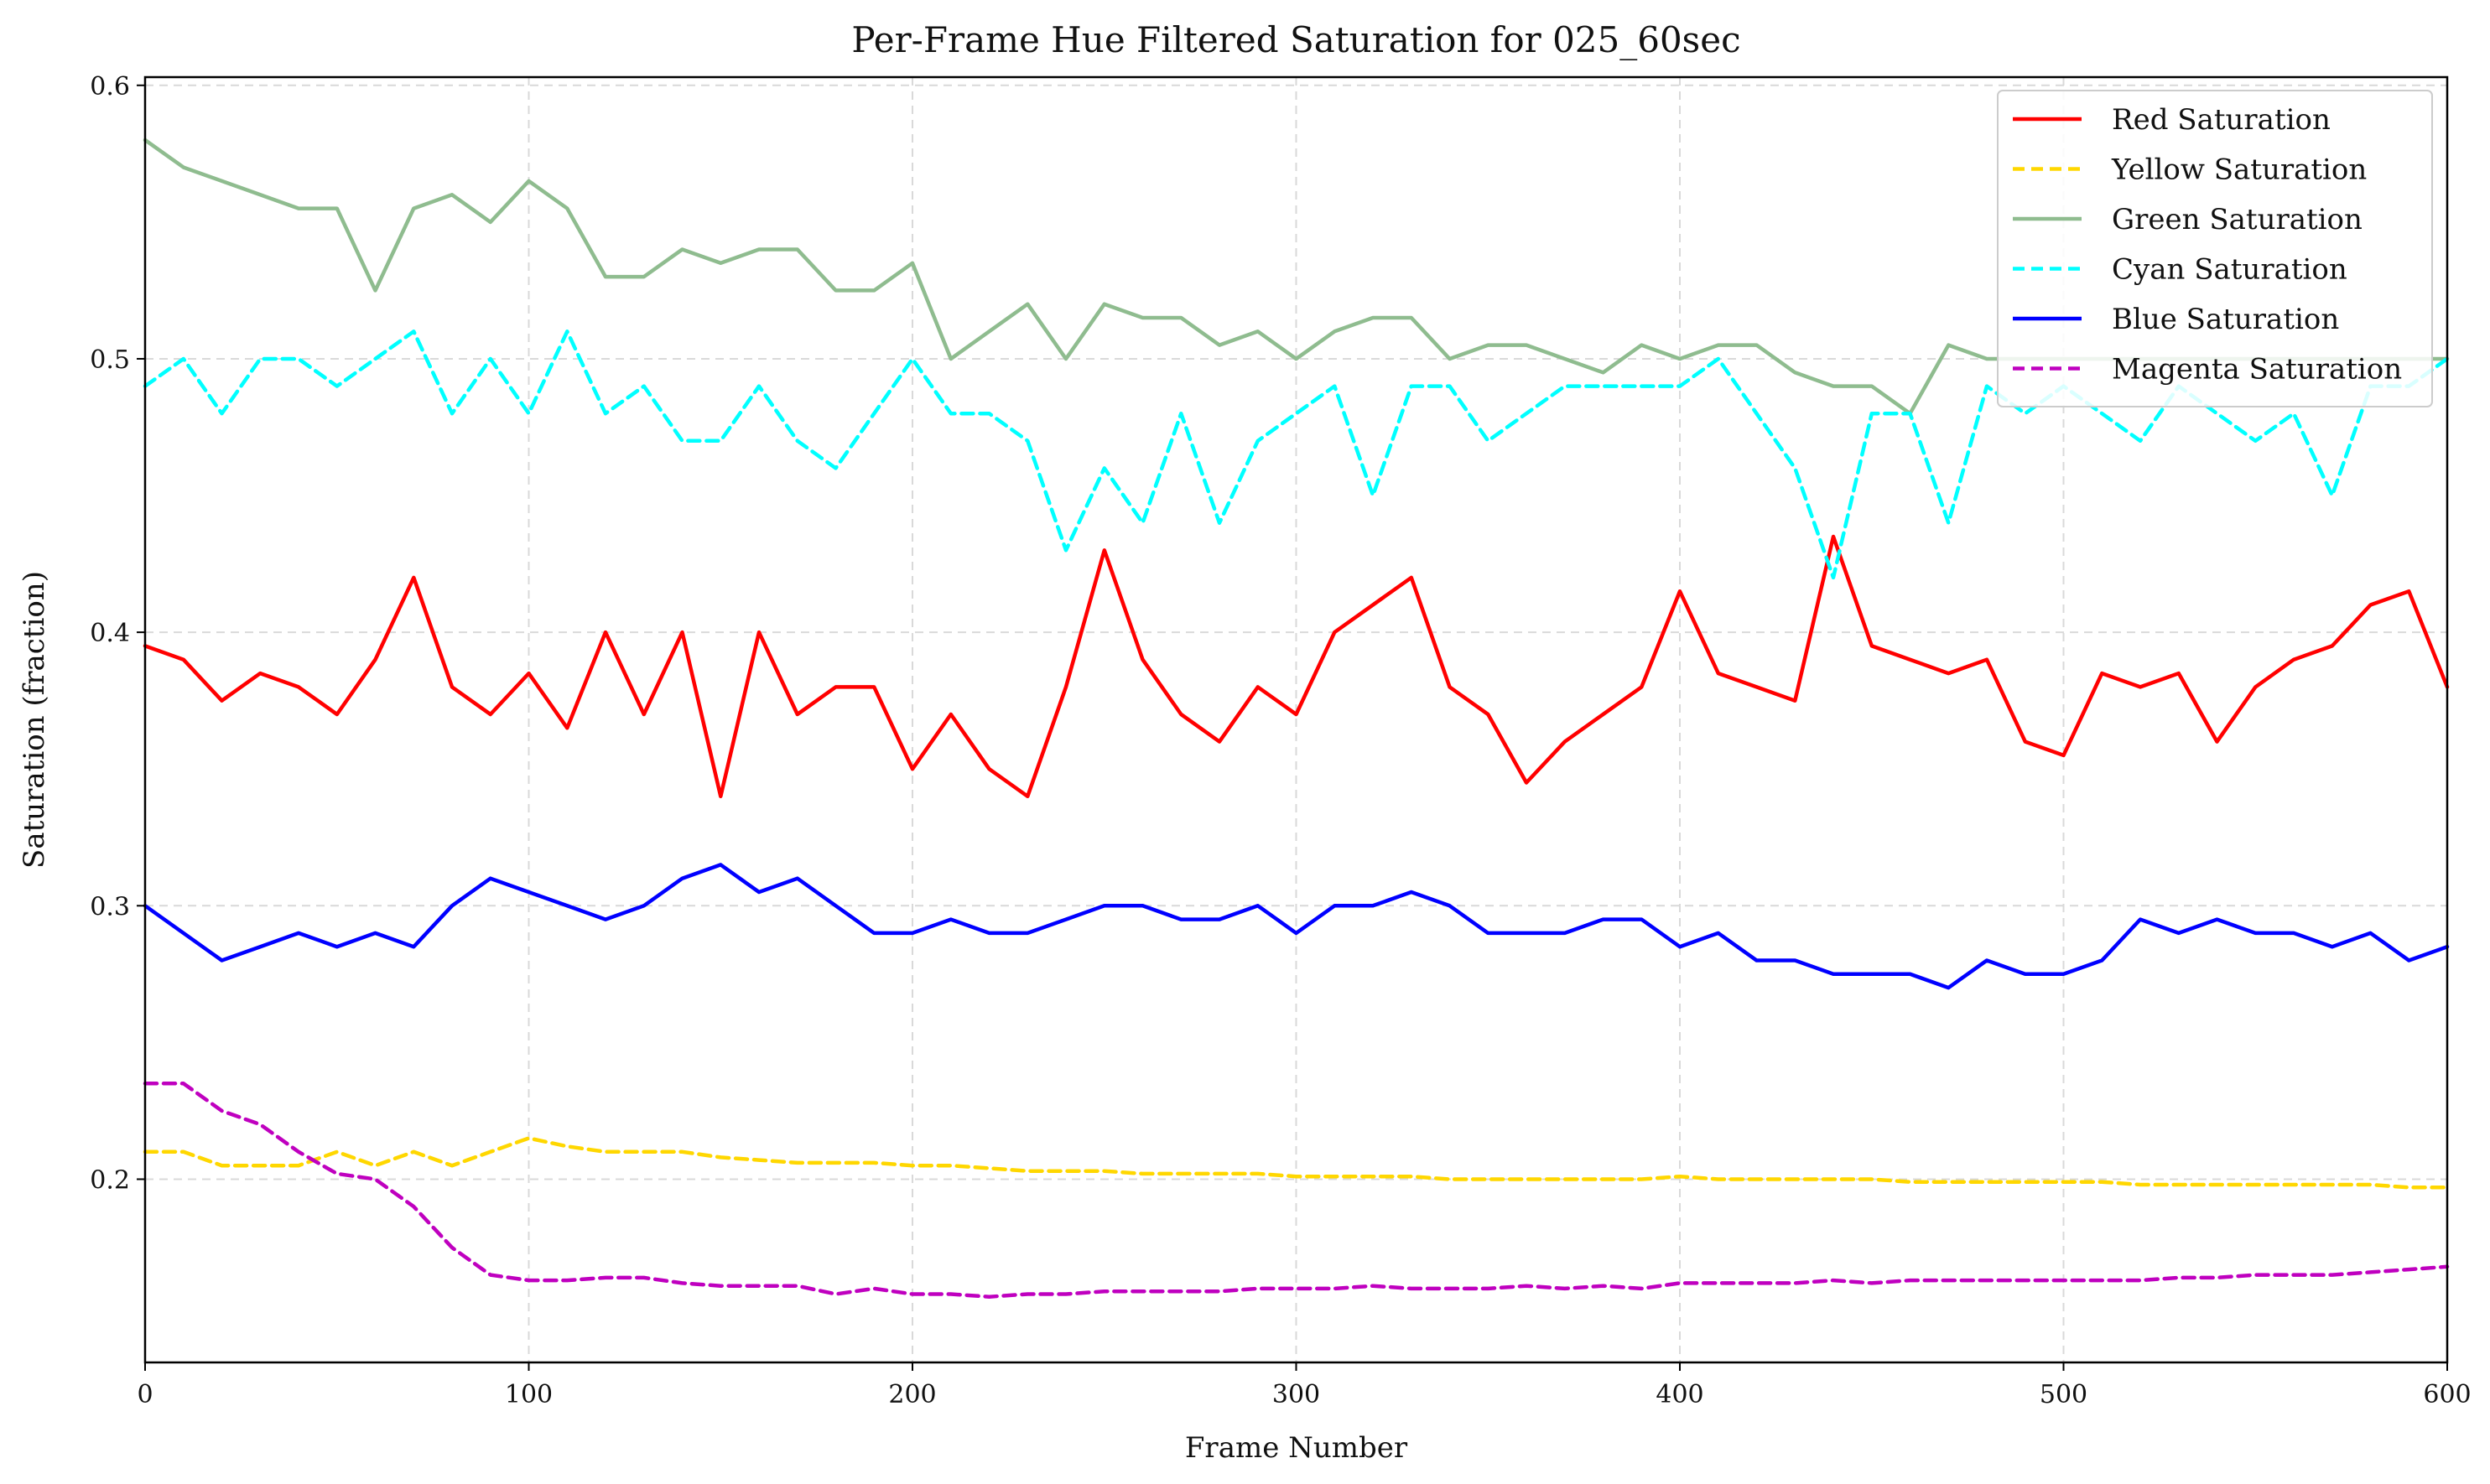  Describe the element at coordinates (2229, 270) in the screenshot. I see `legend-label: Cyan Saturation` at that location.